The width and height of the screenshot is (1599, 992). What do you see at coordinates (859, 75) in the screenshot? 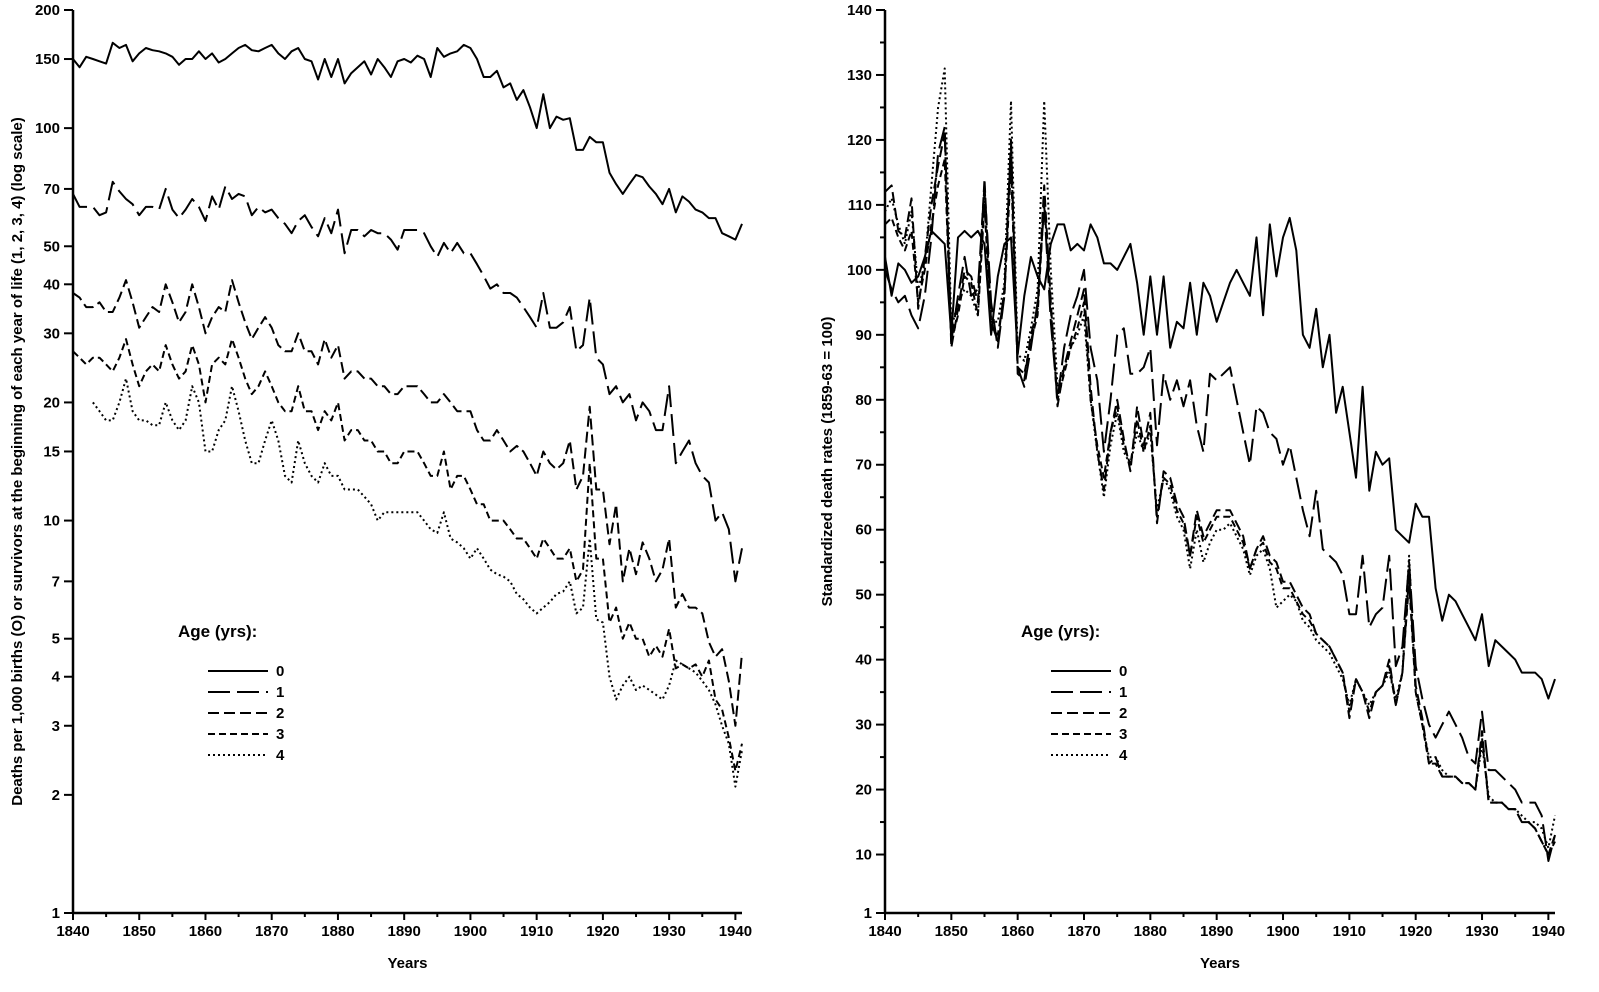
I see `y-tick-label: 130` at bounding box center [859, 75].